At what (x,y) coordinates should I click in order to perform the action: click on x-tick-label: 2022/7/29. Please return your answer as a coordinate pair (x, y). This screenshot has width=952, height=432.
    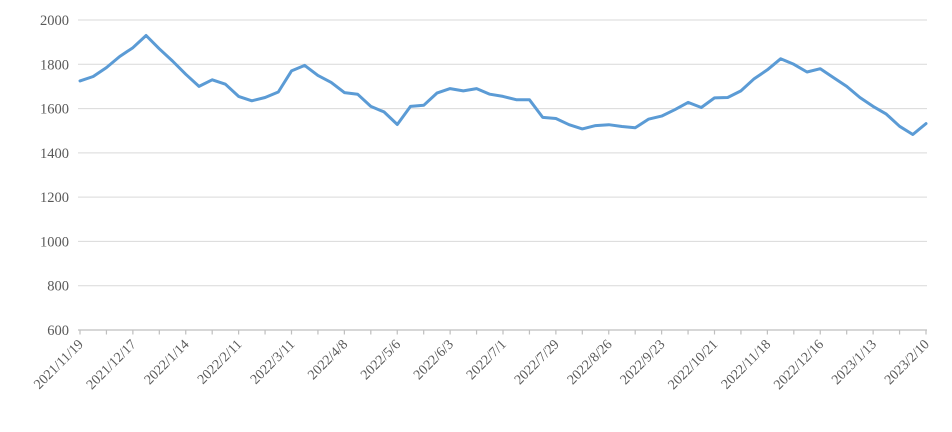
    Looking at the image, I should click on (537, 362).